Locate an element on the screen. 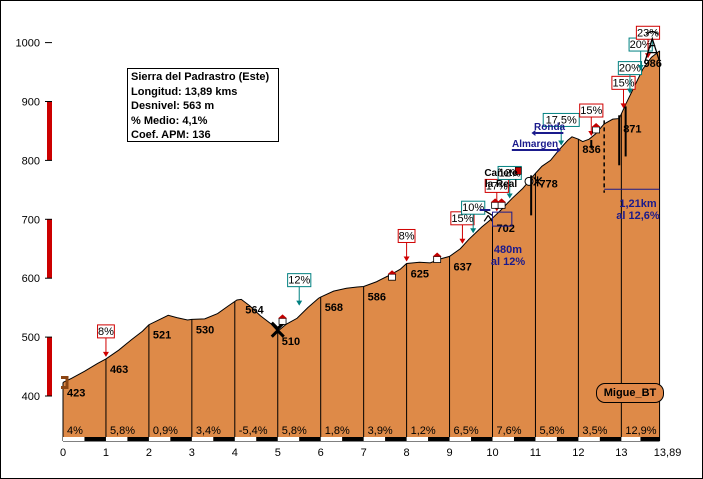  start-marker-icon is located at coordinates (65, 382).